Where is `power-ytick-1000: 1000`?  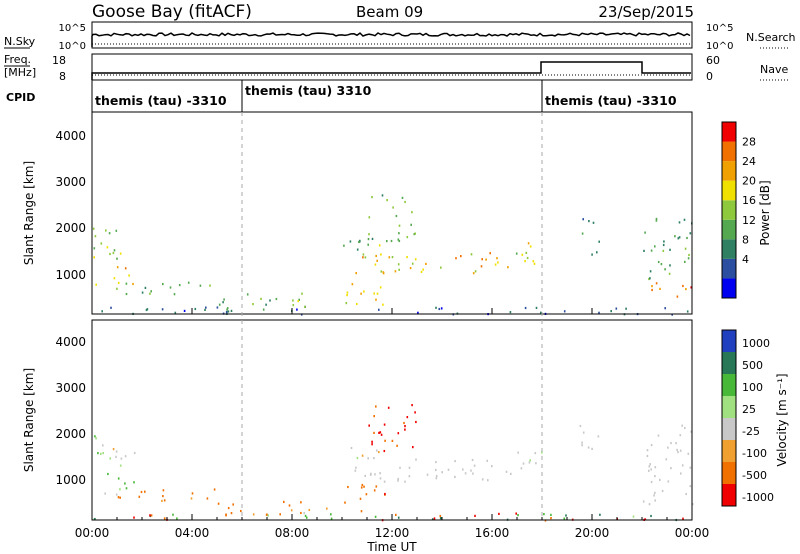 power-ytick-1000: 1000 is located at coordinates (70, 275).